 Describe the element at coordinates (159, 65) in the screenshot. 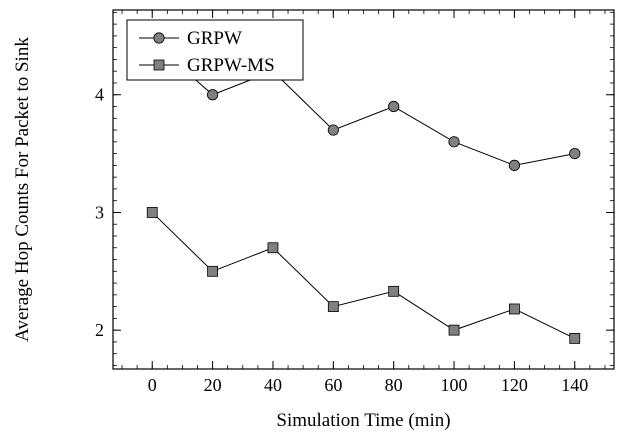

I see `square-marker-icon` at that location.